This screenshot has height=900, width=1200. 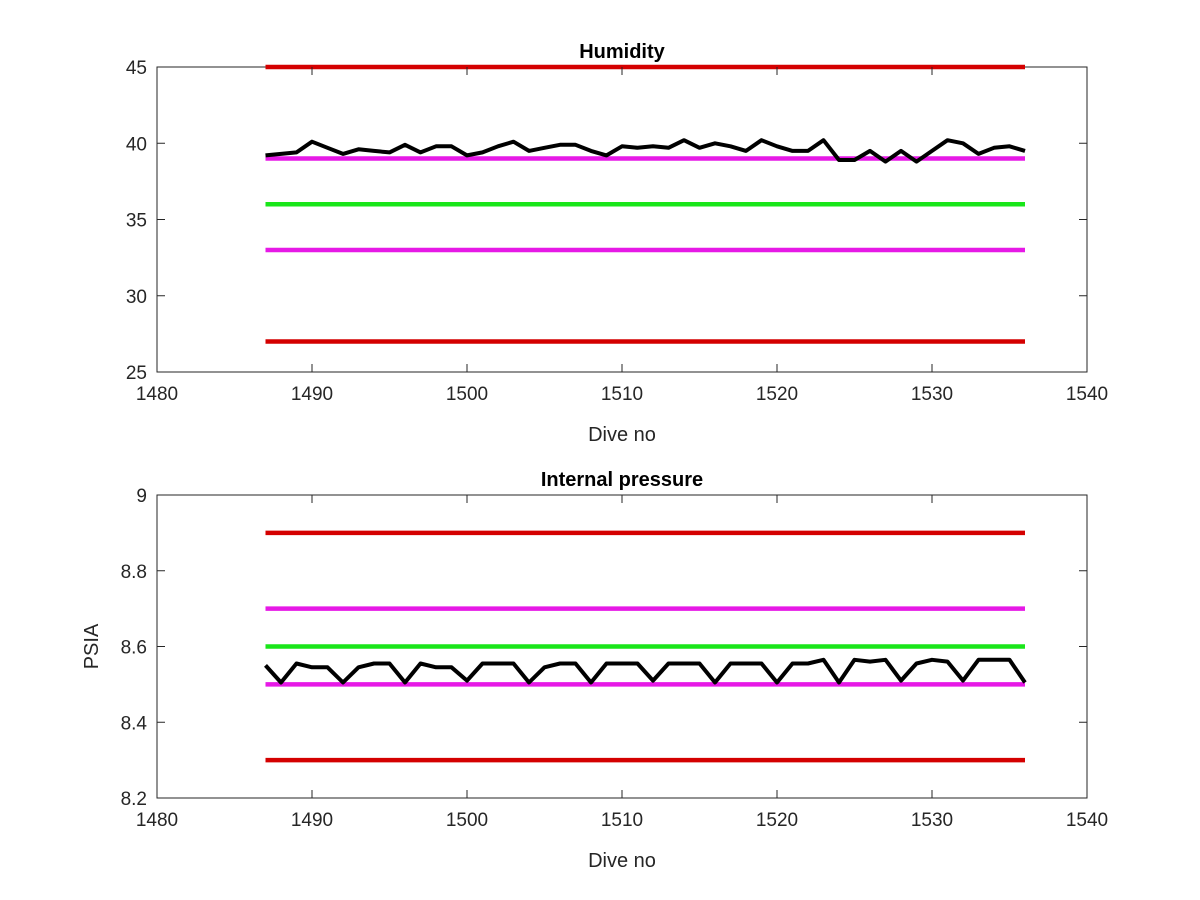 I want to click on y-tick-label: 35, so click(x=136, y=221).